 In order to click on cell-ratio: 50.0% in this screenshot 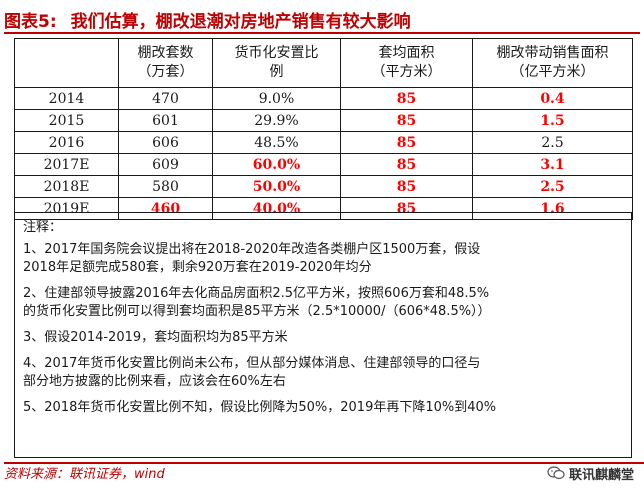, I will do `click(276, 186)`.